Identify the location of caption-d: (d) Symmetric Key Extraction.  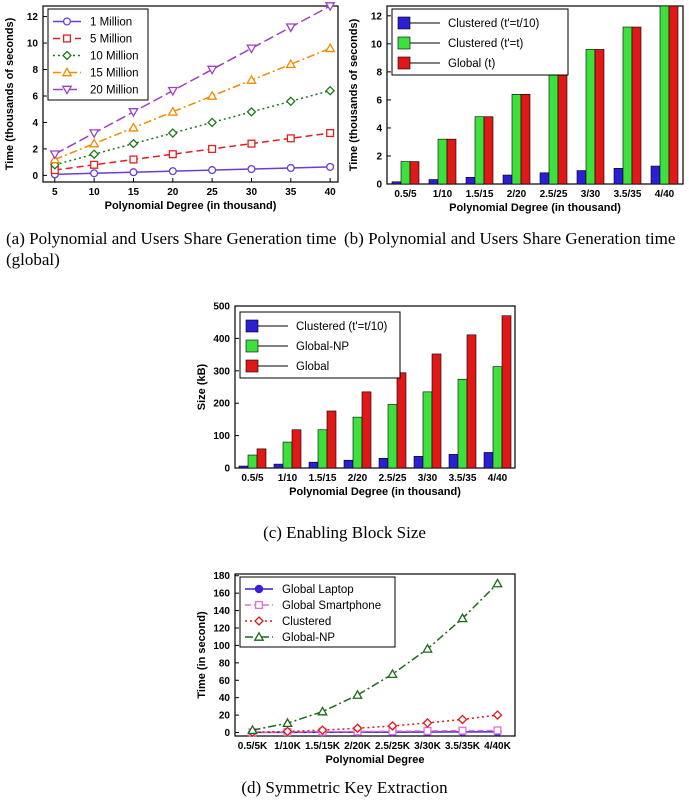
(344, 787).